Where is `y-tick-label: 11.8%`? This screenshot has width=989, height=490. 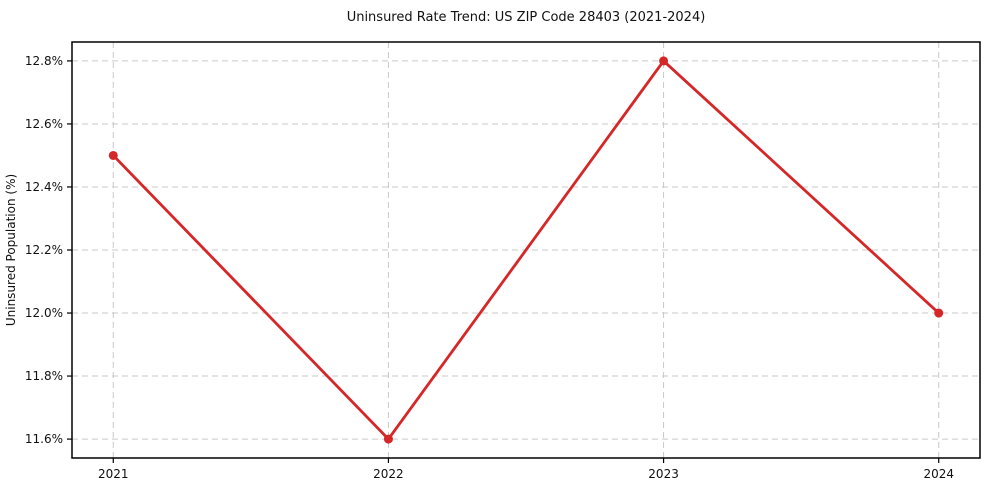 y-tick-label: 11.8% is located at coordinates (44, 376).